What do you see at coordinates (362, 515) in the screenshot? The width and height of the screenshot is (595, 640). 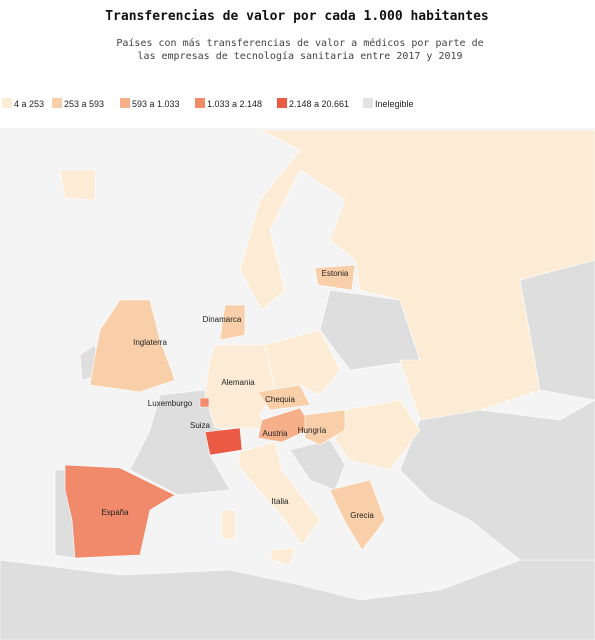 I see `country-label: Grecia` at bounding box center [362, 515].